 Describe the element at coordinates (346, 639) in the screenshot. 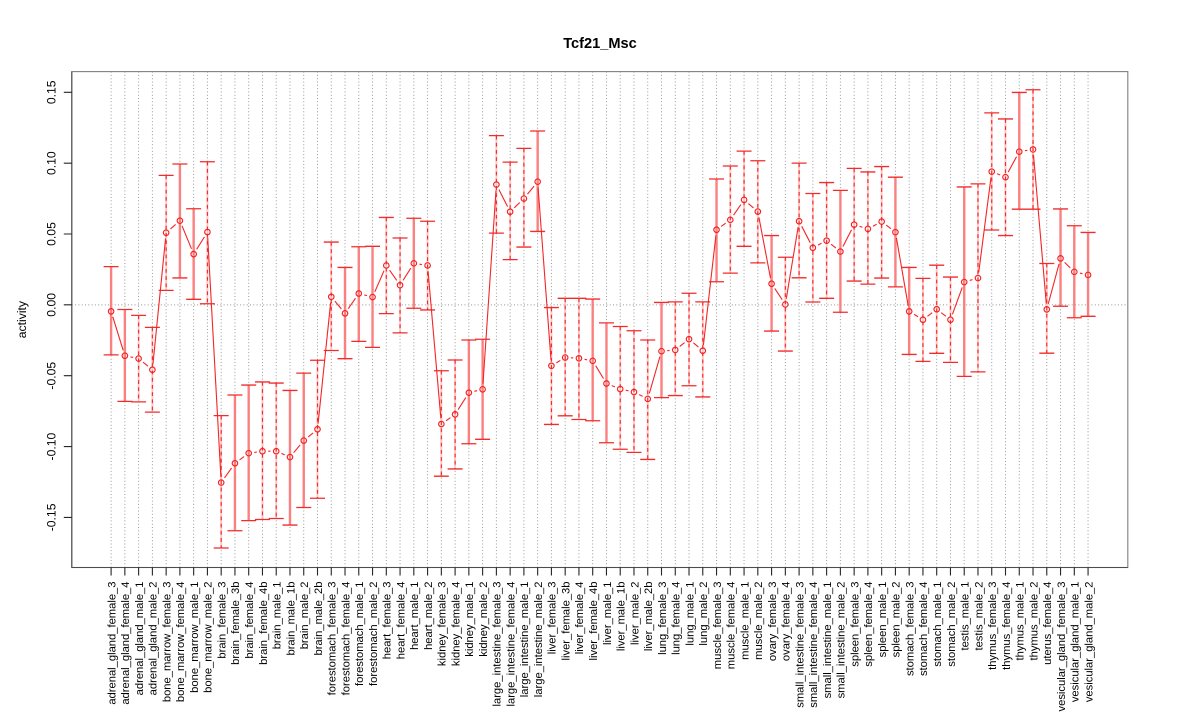

I see `svg-text: forestomach_female_4` at that location.